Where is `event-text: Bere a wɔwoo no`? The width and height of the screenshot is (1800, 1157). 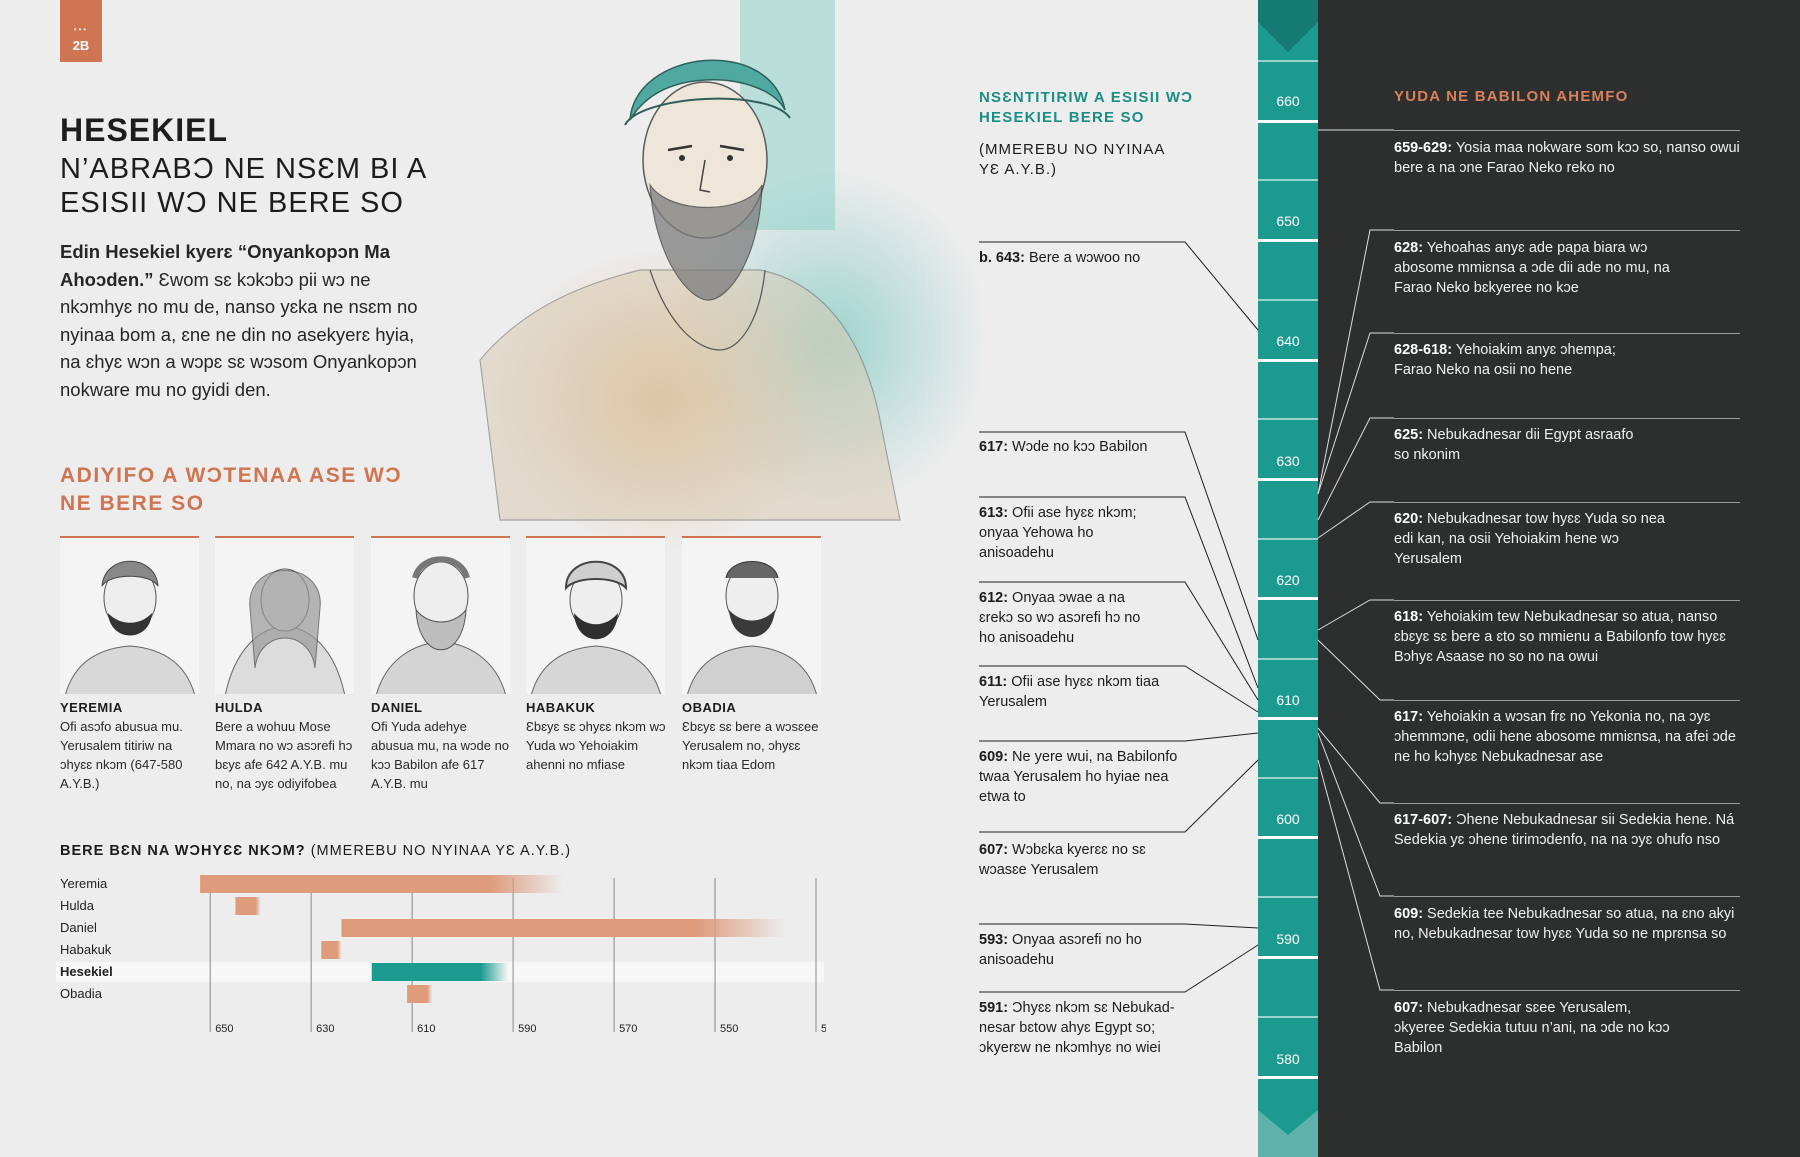
event-text: Bere a wɔwoo no is located at coordinates (1082, 258).